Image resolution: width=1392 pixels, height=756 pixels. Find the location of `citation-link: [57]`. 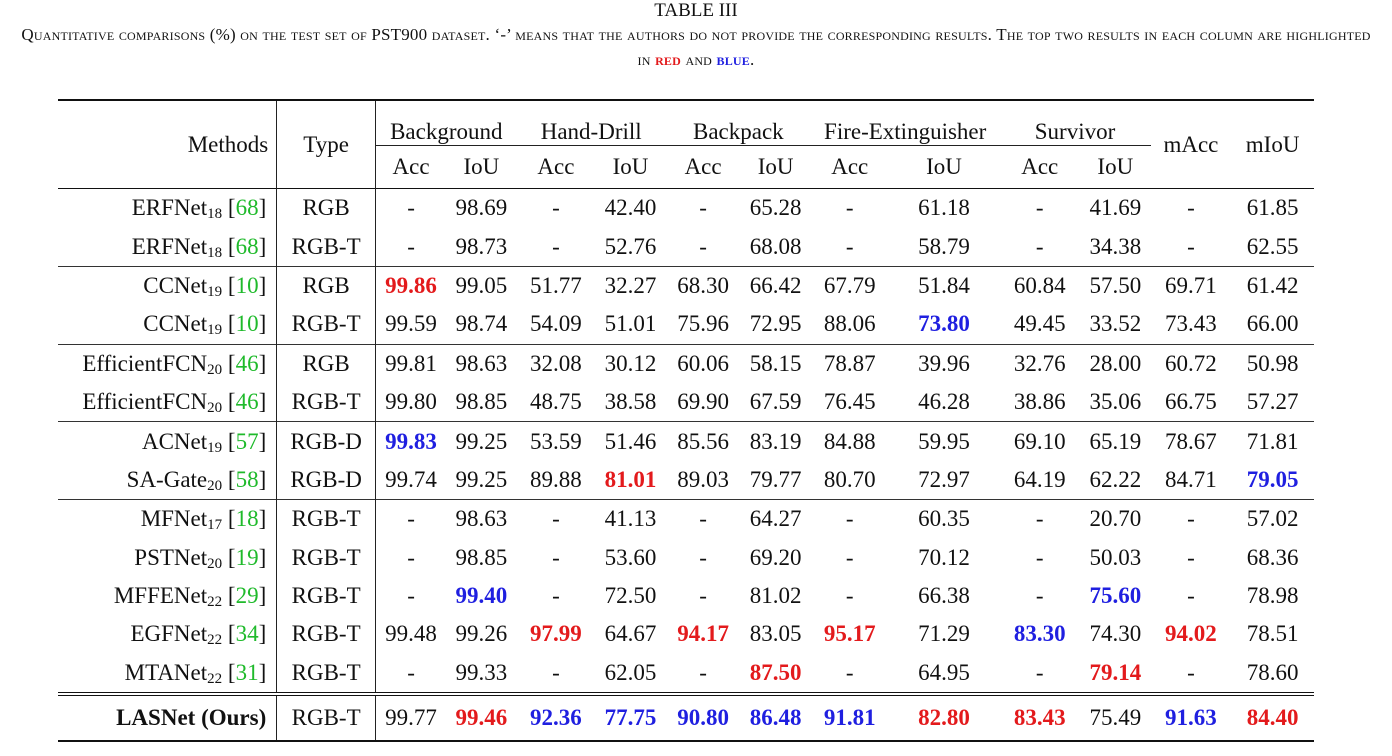

citation-link: [57] is located at coordinates (247, 441).